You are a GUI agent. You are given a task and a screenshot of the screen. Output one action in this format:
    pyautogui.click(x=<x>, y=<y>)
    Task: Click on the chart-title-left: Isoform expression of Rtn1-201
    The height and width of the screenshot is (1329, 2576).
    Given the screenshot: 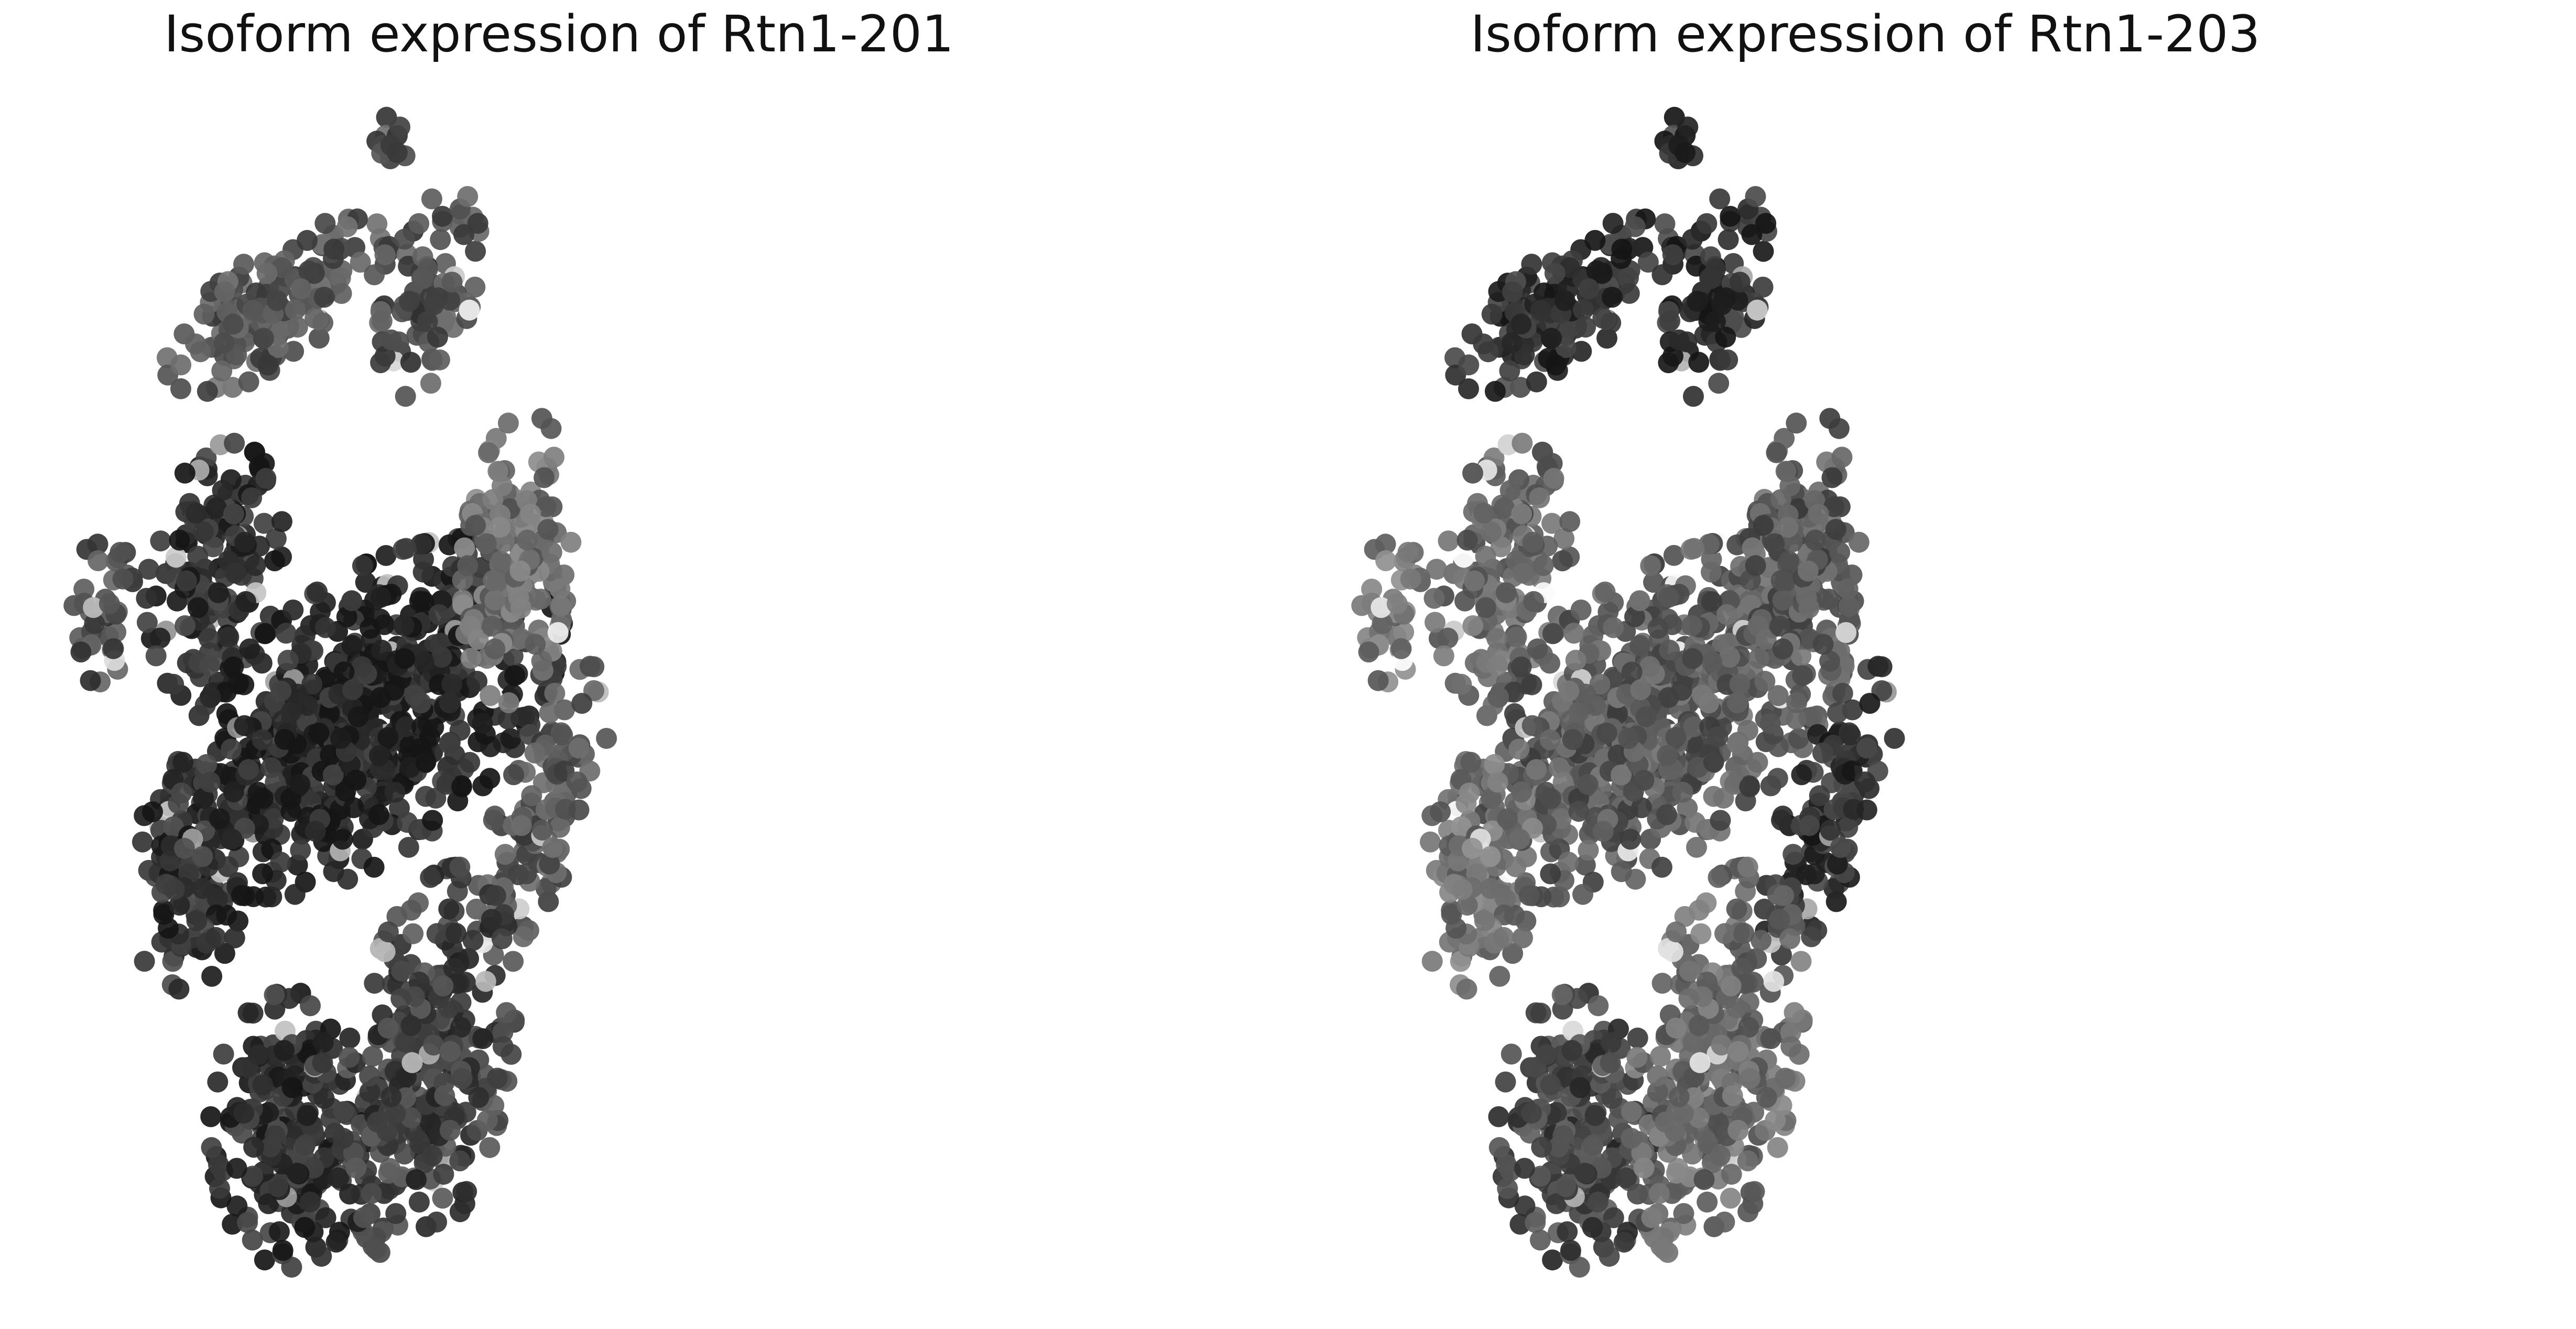 What is the action you would take?
    pyautogui.click(x=559, y=34)
    